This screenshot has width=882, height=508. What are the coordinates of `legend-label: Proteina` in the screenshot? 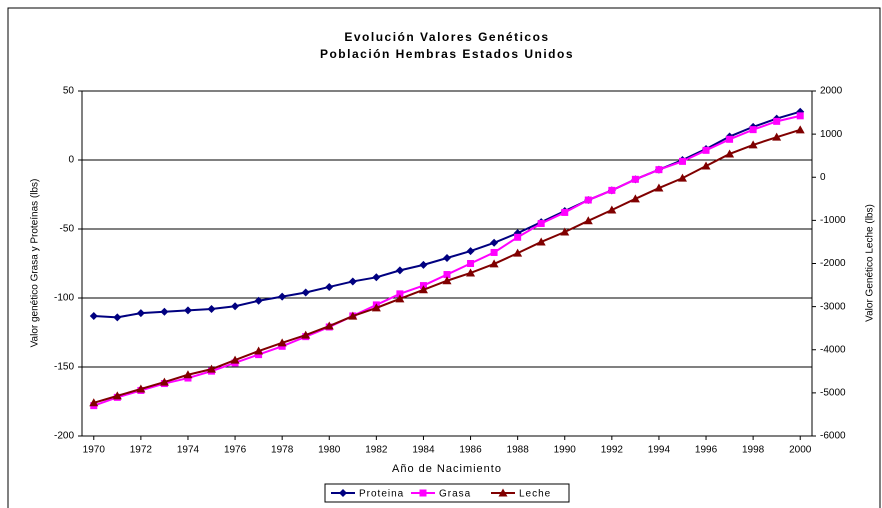 It's located at (381, 494).